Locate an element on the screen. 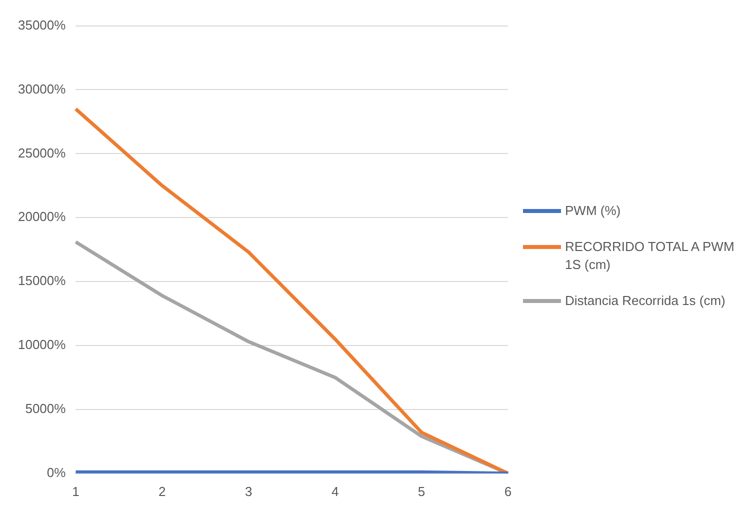  y-tick-label: 15000% is located at coordinates (42, 280).